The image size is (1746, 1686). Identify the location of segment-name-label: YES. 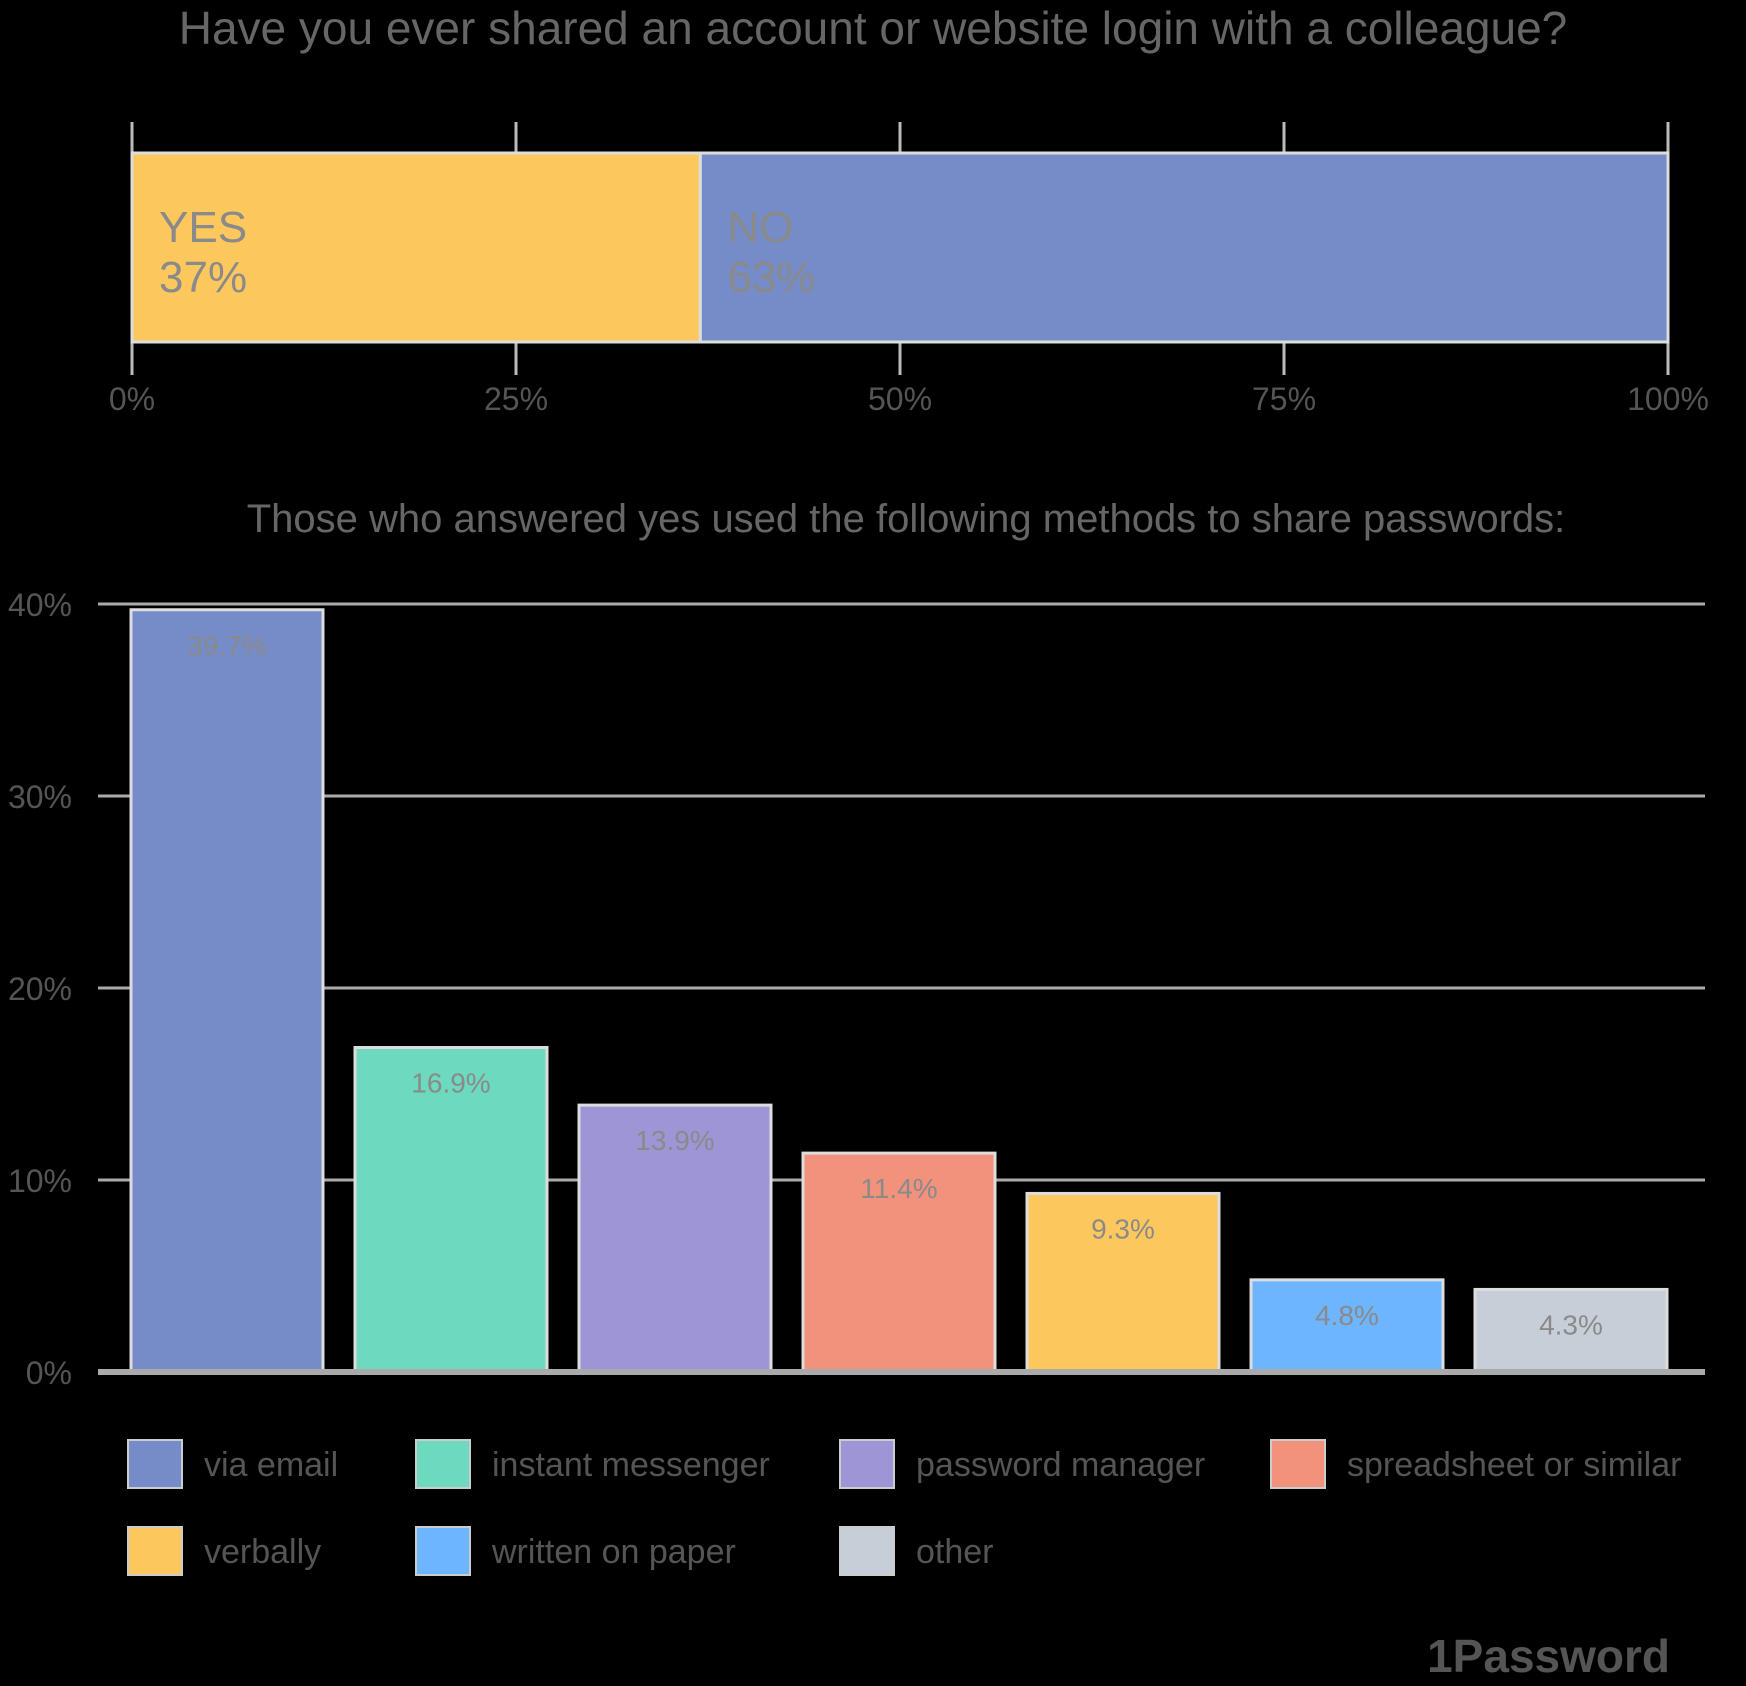
(203, 227).